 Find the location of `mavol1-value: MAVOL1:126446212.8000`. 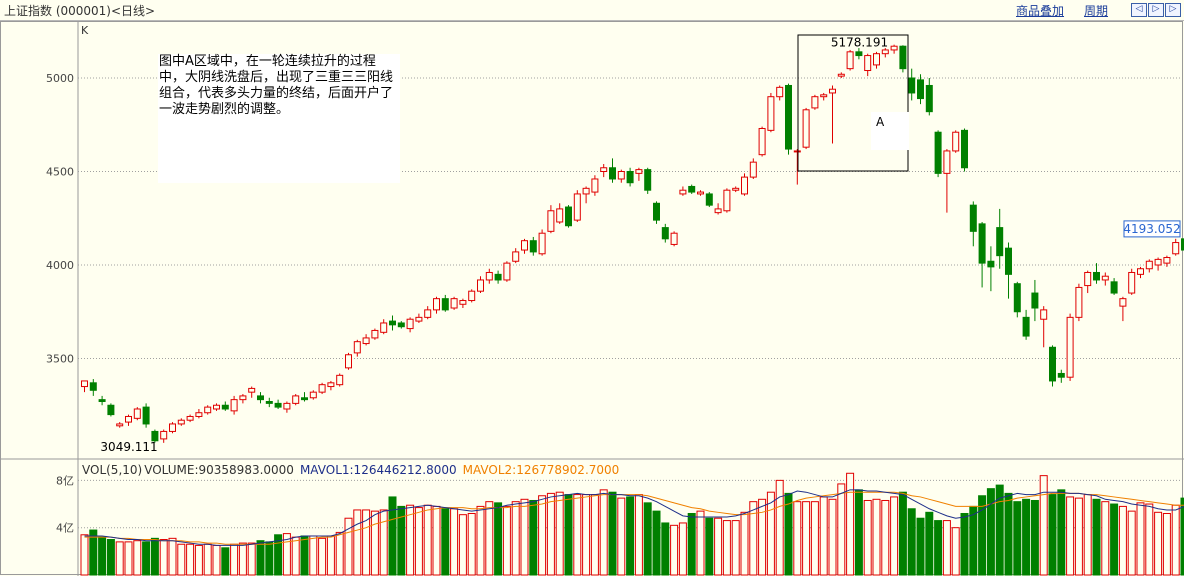

mavol1-value: MAVOL1:126446212.8000 is located at coordinates (378, 470).